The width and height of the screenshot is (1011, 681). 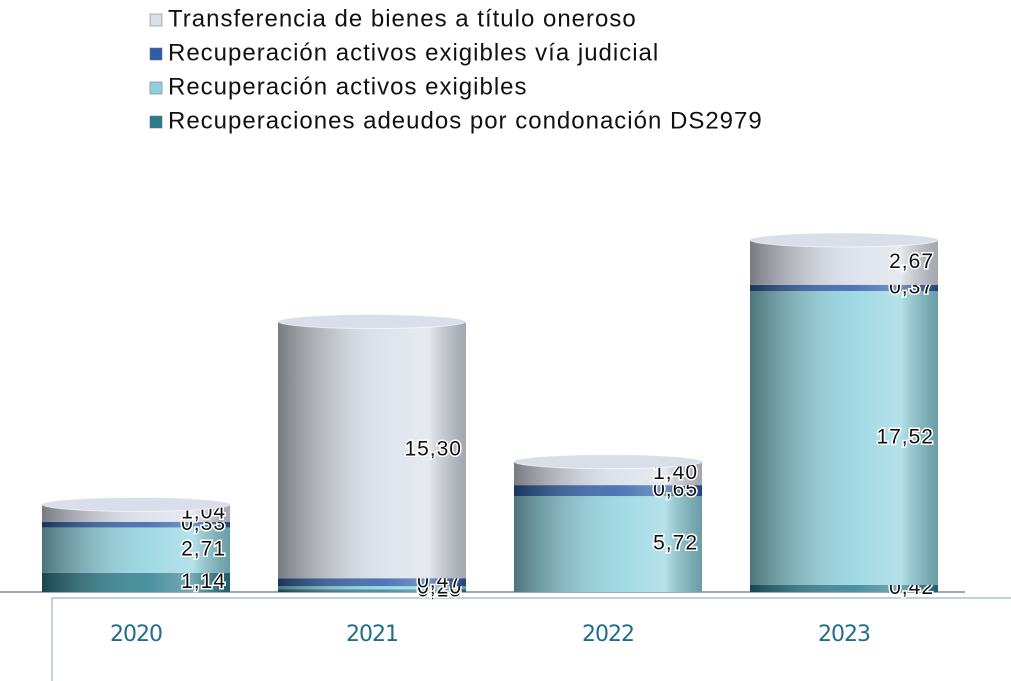 What do you see at coordinates (844, 634) in the screenshot?
I see `x-tick-label: 2023` at bounding box center [844, 634].